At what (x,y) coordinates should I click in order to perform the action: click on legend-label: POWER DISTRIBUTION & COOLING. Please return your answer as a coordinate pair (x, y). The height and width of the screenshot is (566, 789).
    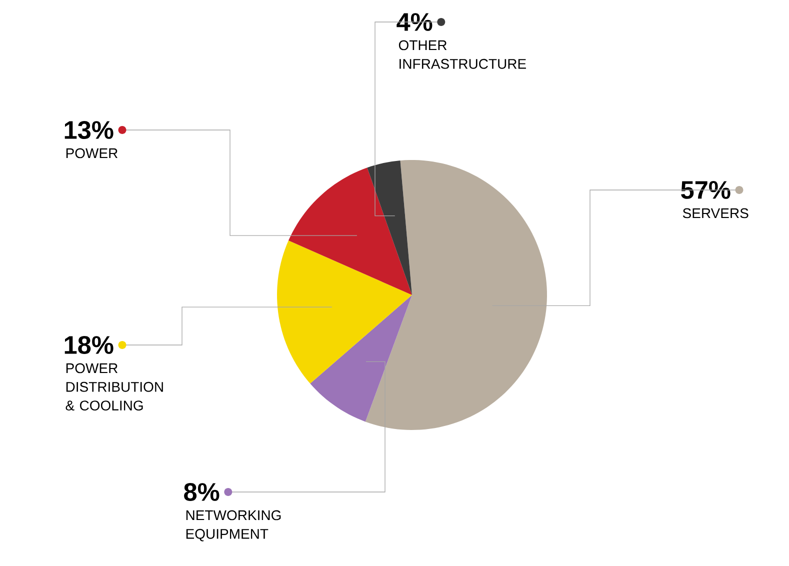
    Looking at the image, I should click on (114, 387).